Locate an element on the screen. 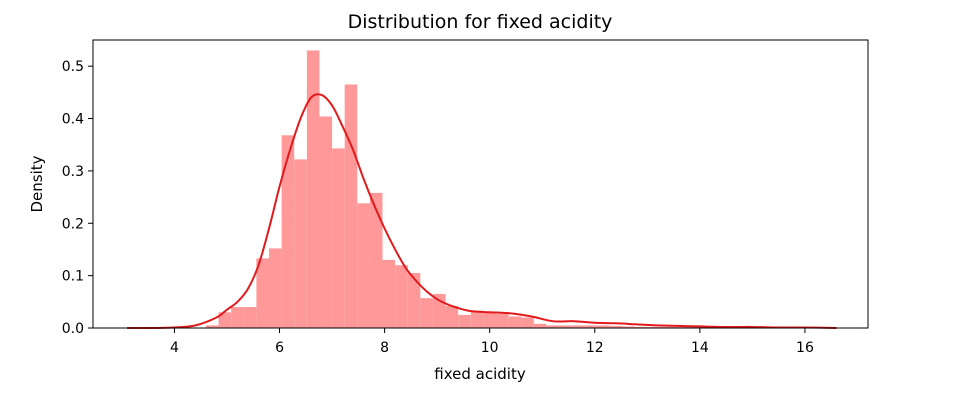  x-axis-label: fixed acidity is located at coordinates (480, 374).